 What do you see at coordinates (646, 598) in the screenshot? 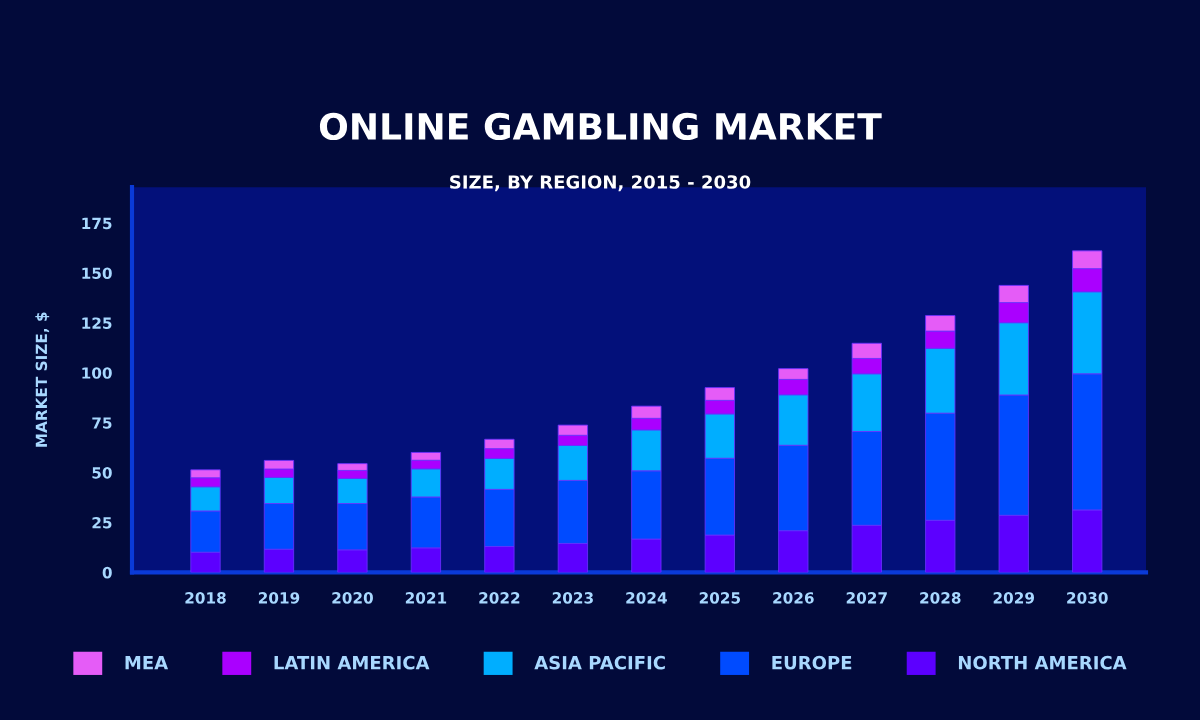
I see `x-tick-label: 2024` at bounding box center [646, 598].